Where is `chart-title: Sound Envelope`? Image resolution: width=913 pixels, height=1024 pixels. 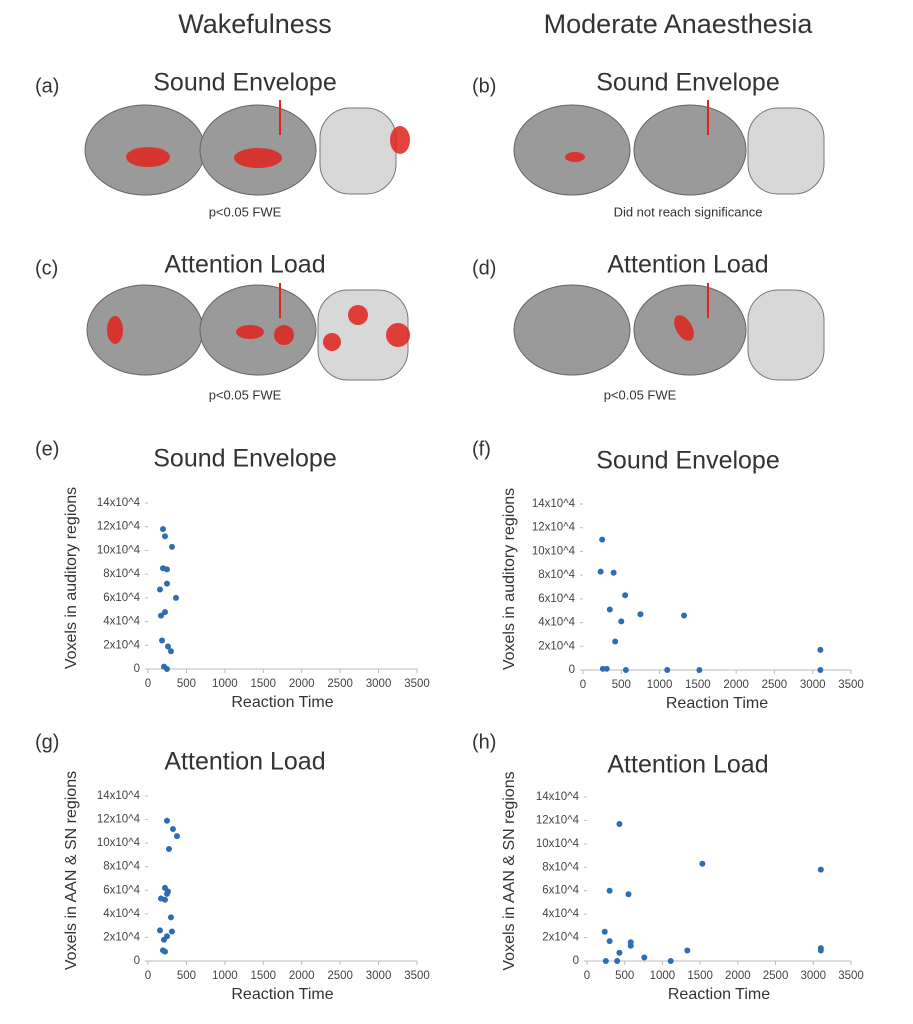 chart-title: Sound Envelope is located at coordinates (244, 459).